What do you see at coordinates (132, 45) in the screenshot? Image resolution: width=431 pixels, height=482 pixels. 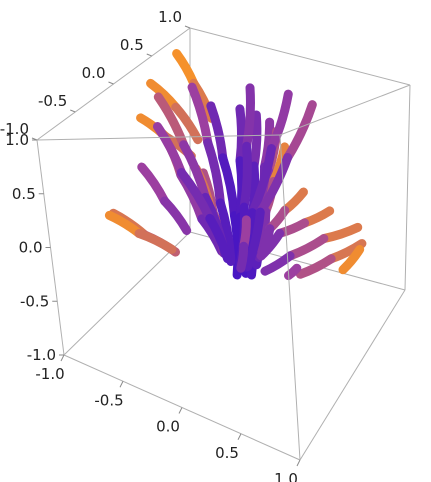 I see `y-tick-label: 0.5` at bounding box center [132, 45].